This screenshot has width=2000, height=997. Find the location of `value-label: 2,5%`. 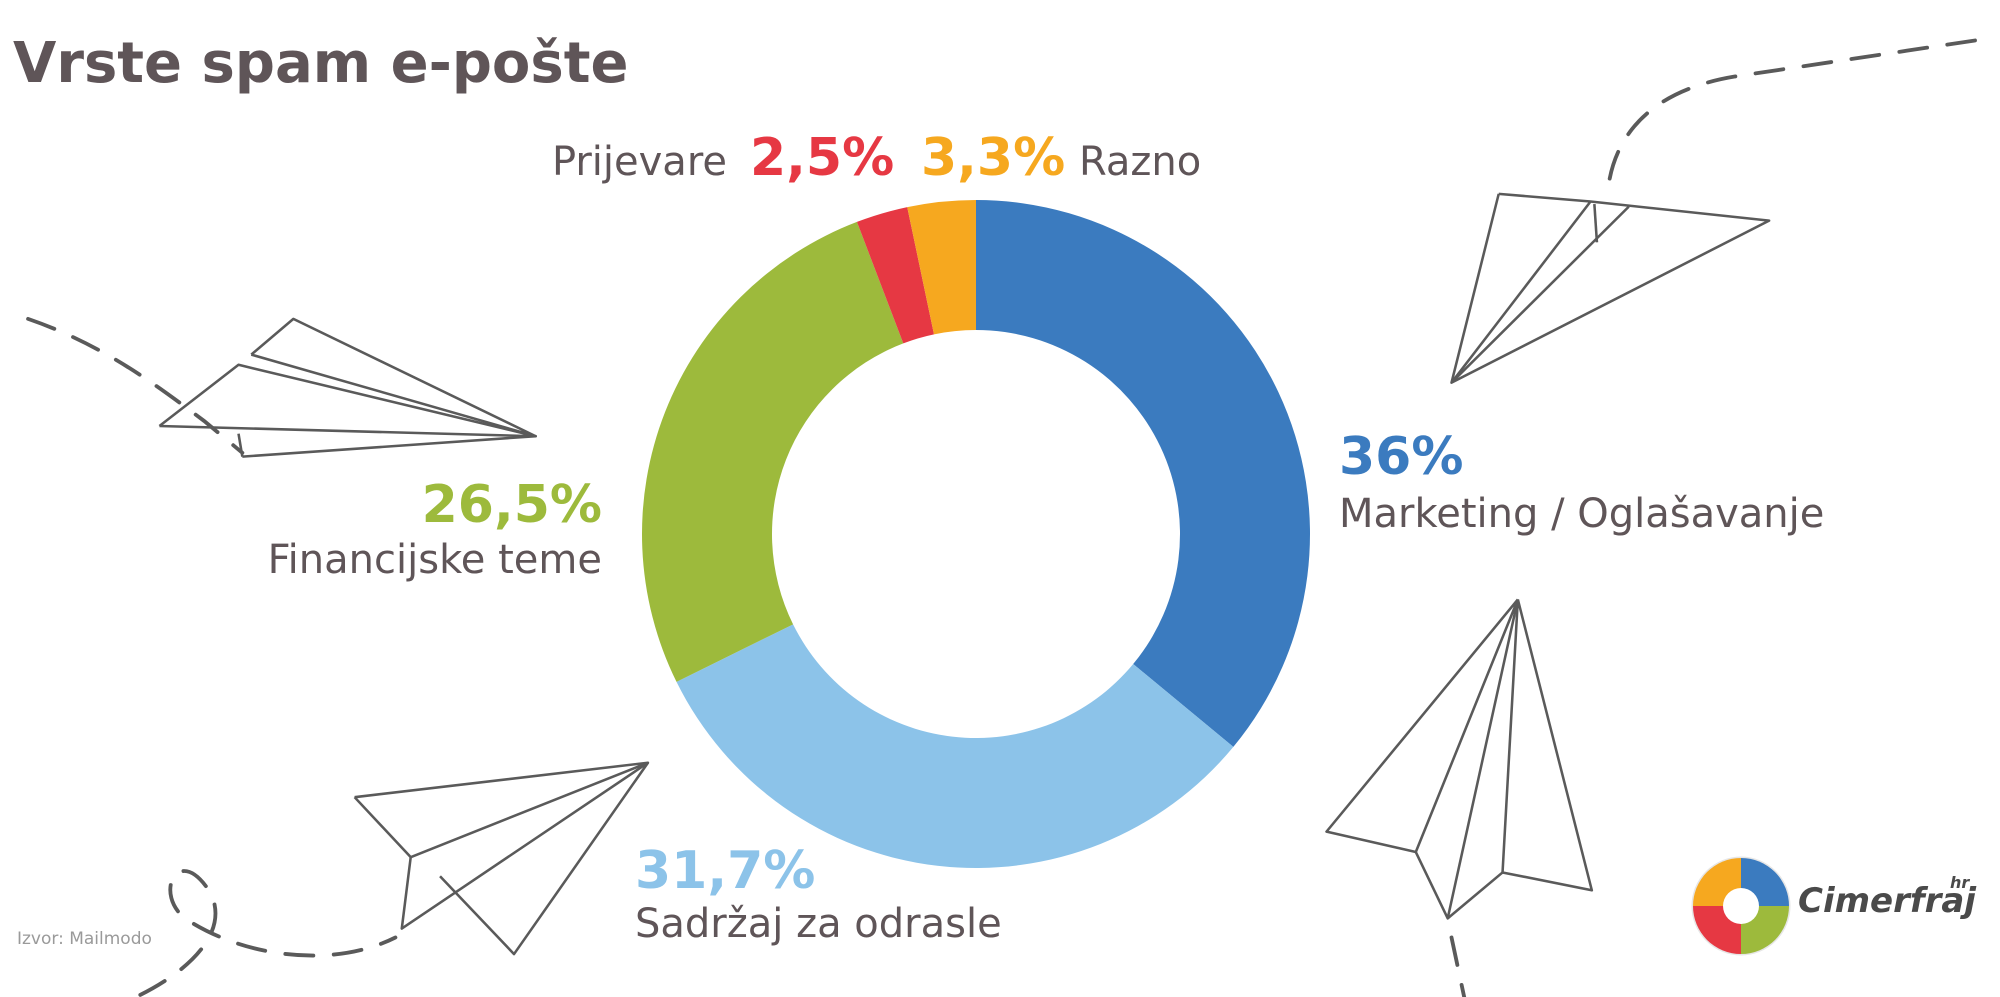

value-label: 2,5% is located at coordinates (822, 158).